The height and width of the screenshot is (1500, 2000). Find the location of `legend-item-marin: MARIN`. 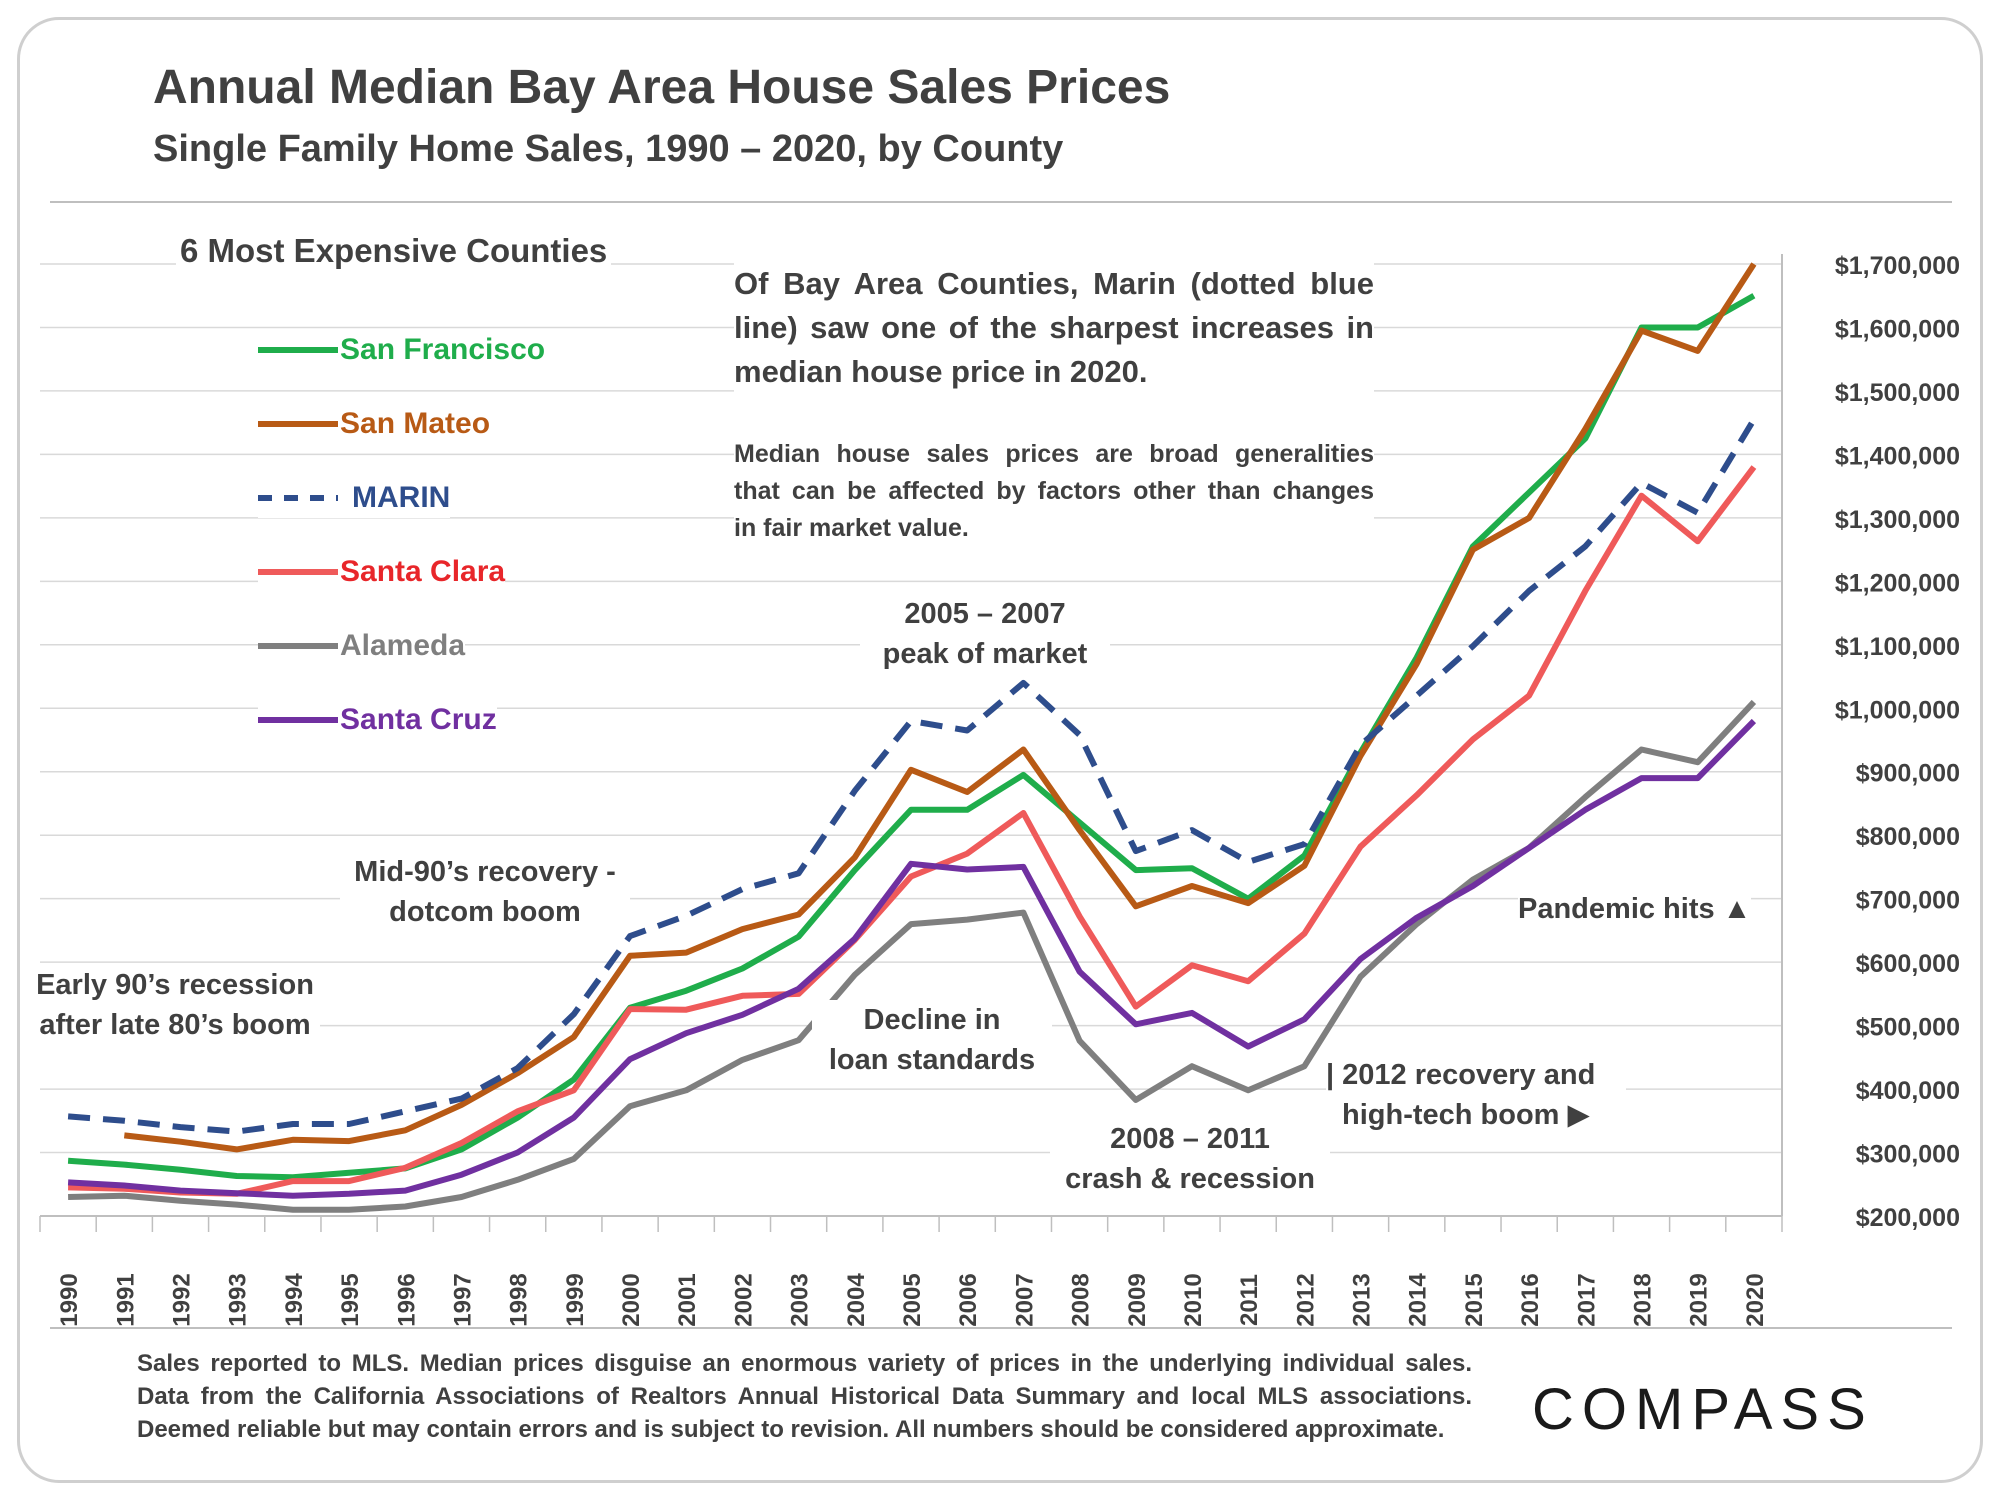

legend-item-marin: MARIN is located at coordinates (354, 498).